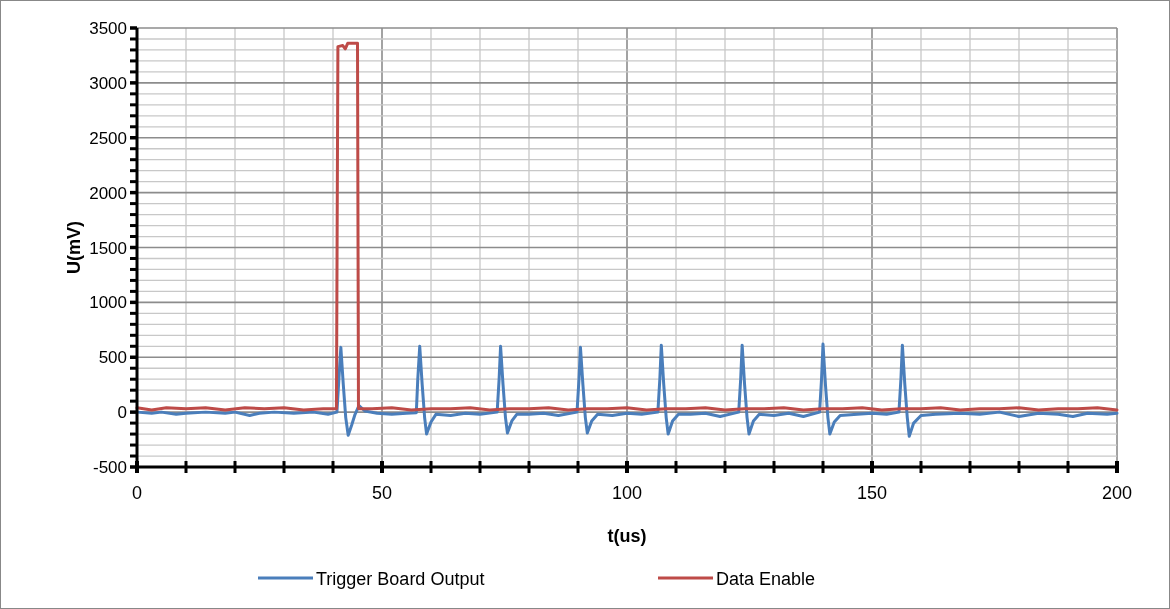 The height and width of the screenshot is (609, 1170). Describe the element at coordinates (108, 248) in the screenshot. I see `y-tick-label: 1500` at that location.